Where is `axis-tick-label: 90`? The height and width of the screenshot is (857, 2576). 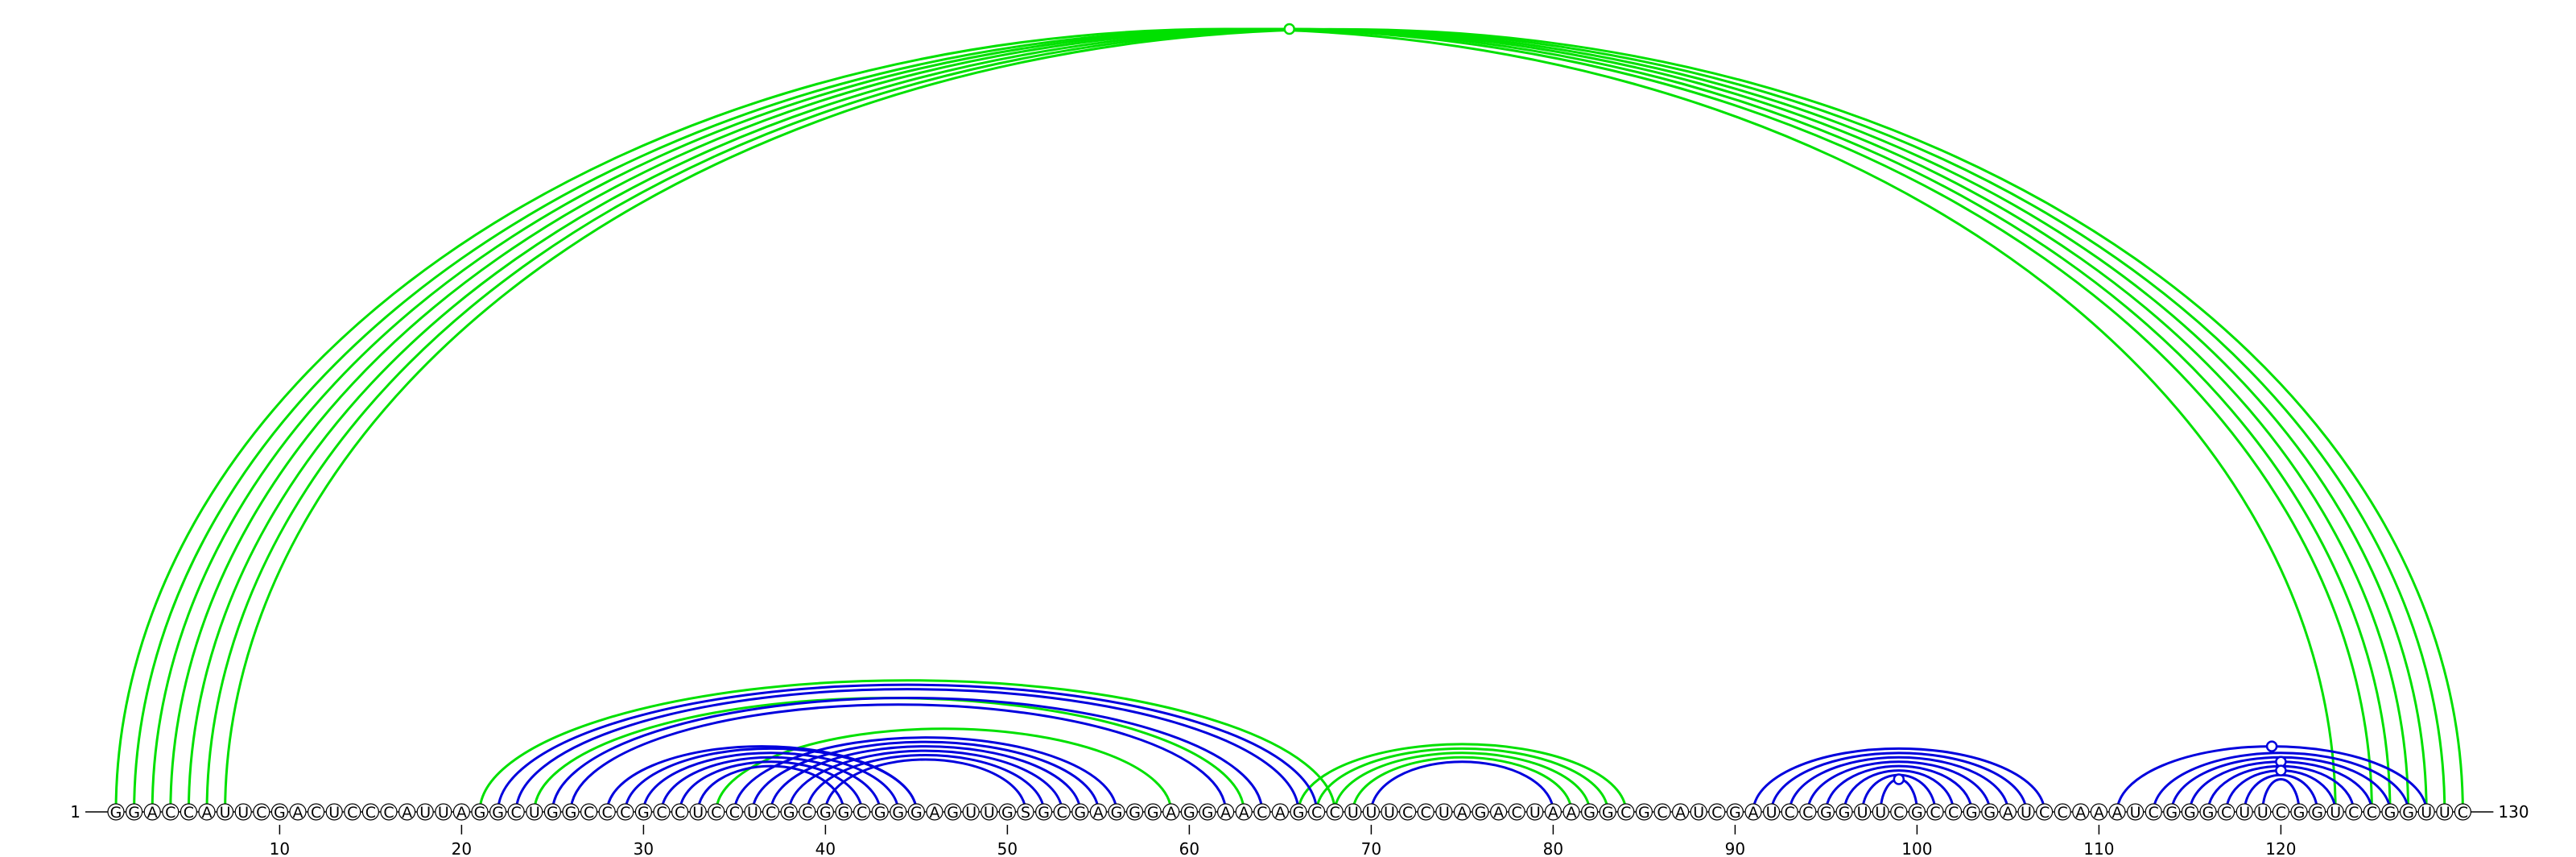
axis-tick-label: 90 is located at coordinates (1735, 848).